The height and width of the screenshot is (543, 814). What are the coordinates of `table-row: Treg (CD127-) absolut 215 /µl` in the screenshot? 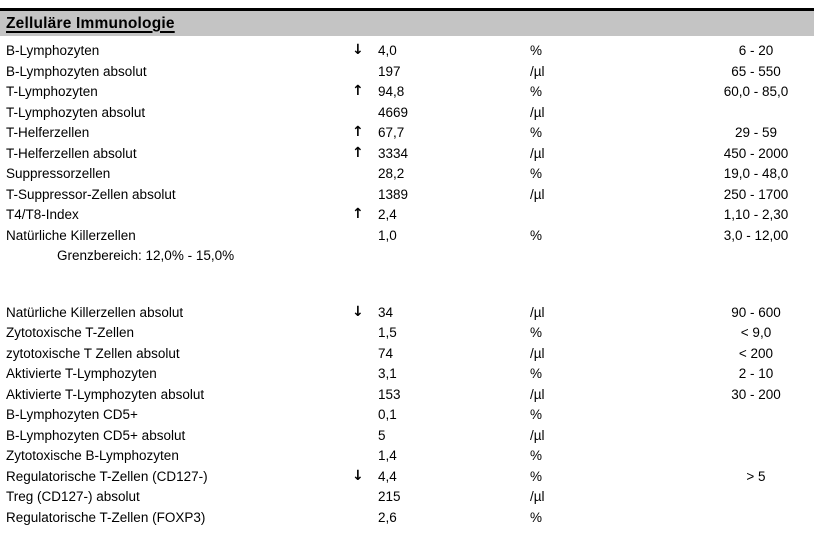 It's located at (407, 497).